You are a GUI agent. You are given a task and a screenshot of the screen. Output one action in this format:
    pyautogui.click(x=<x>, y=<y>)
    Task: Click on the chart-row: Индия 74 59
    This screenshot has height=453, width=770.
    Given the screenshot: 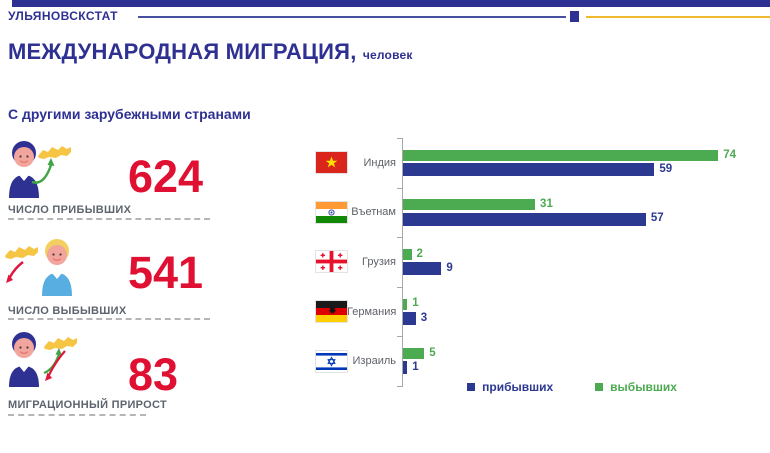 What is the action you would take?
    pyautogui.click(x=542, y=163)
    